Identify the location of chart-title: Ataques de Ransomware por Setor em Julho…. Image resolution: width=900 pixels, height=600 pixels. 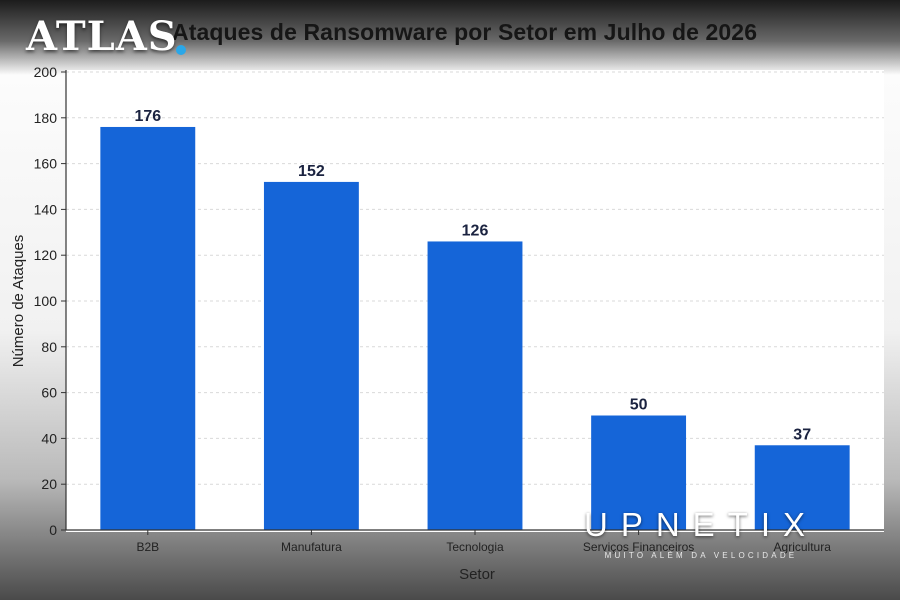
(465, 32).